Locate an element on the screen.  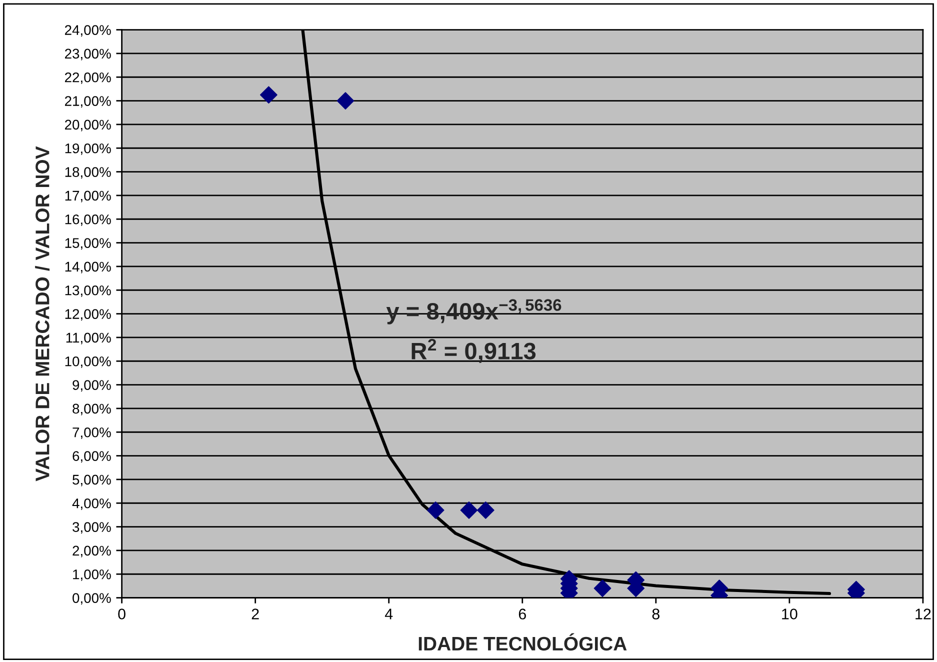
y-tick-label: 7,00% is located at coordinates (91, 433).